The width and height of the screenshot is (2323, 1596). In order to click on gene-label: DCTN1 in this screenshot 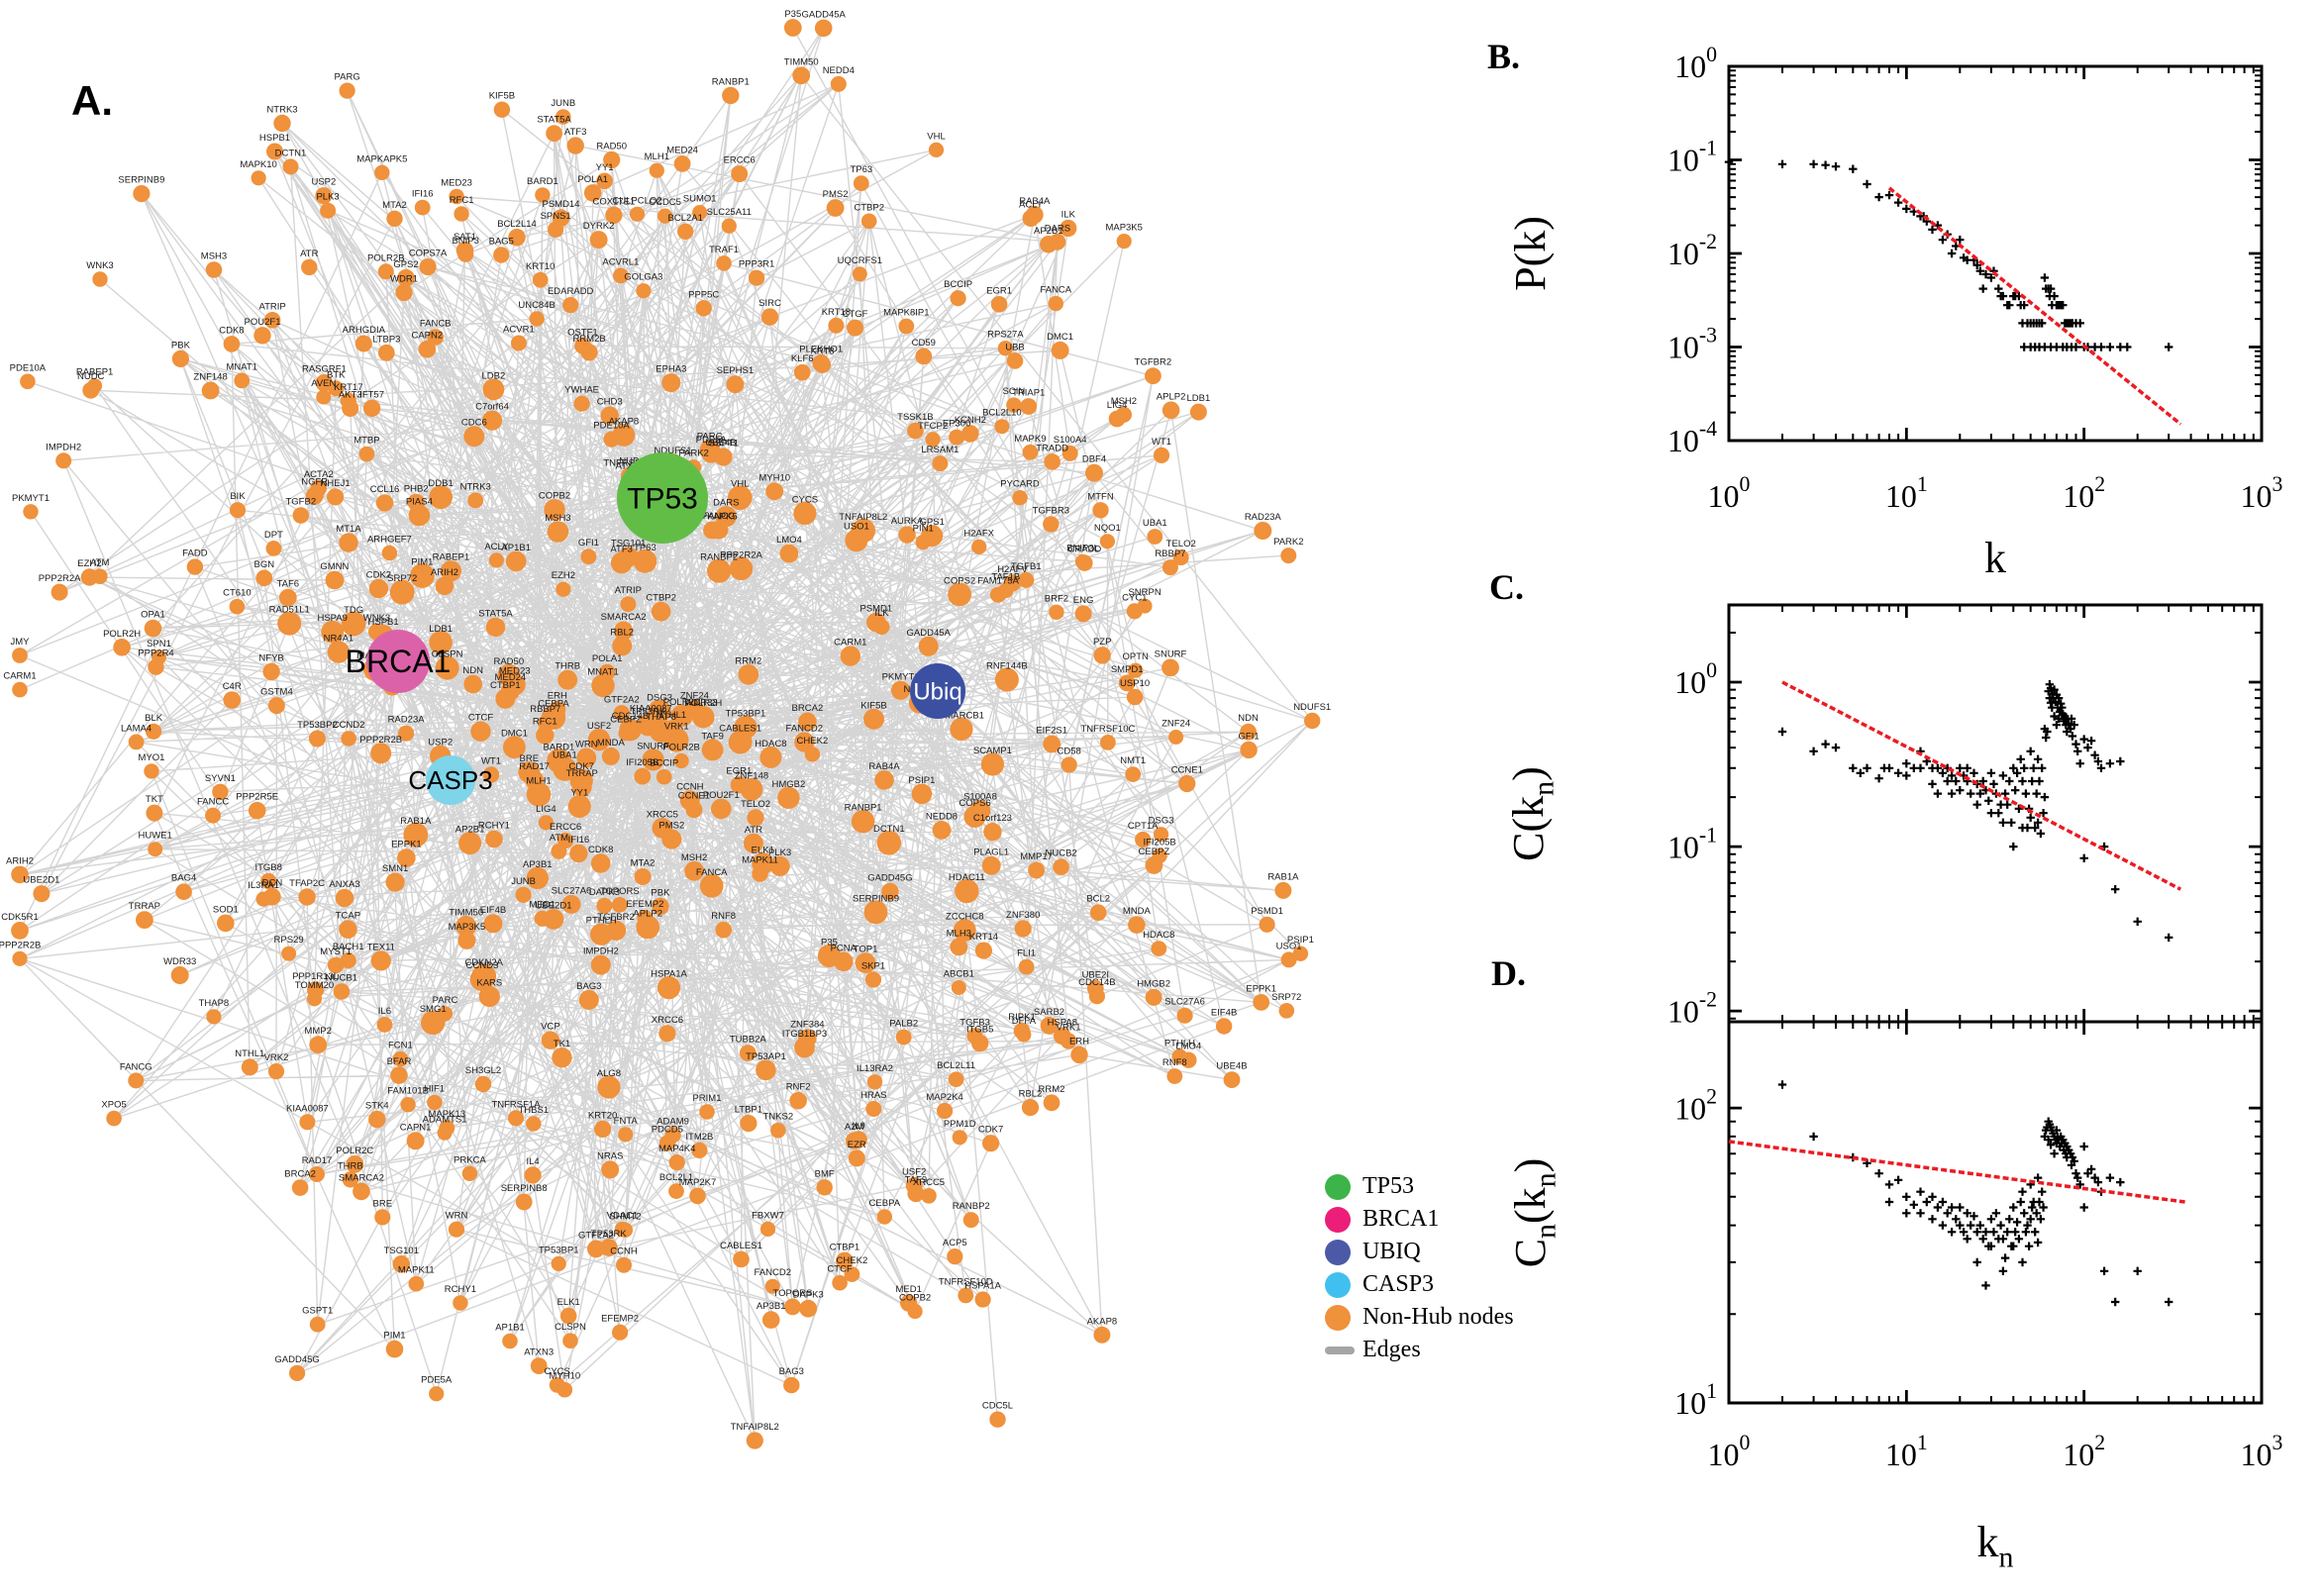, I will do `click(889, 829)`.